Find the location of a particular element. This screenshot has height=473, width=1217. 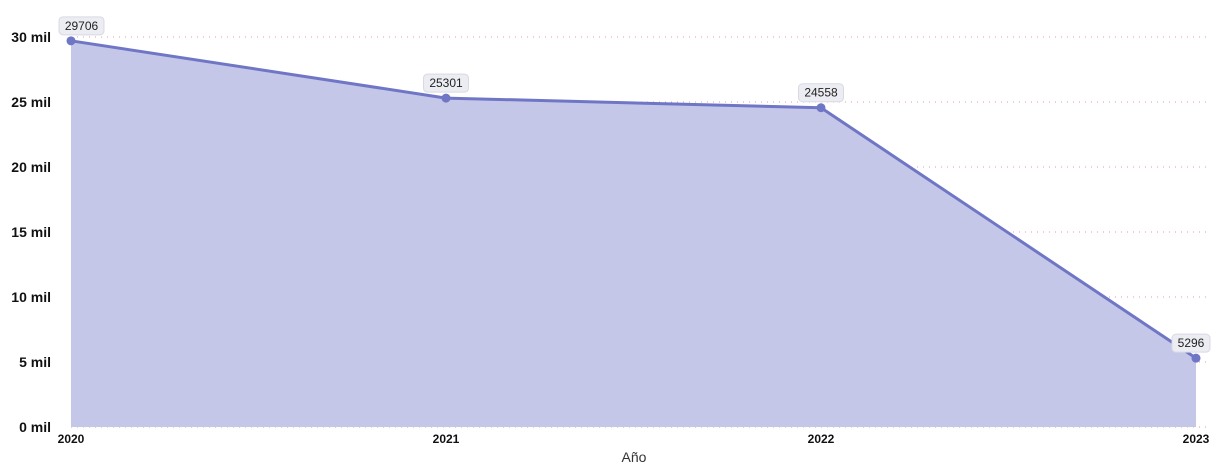

y-tick-label: 20 mil is located at coordinates (31, 167).